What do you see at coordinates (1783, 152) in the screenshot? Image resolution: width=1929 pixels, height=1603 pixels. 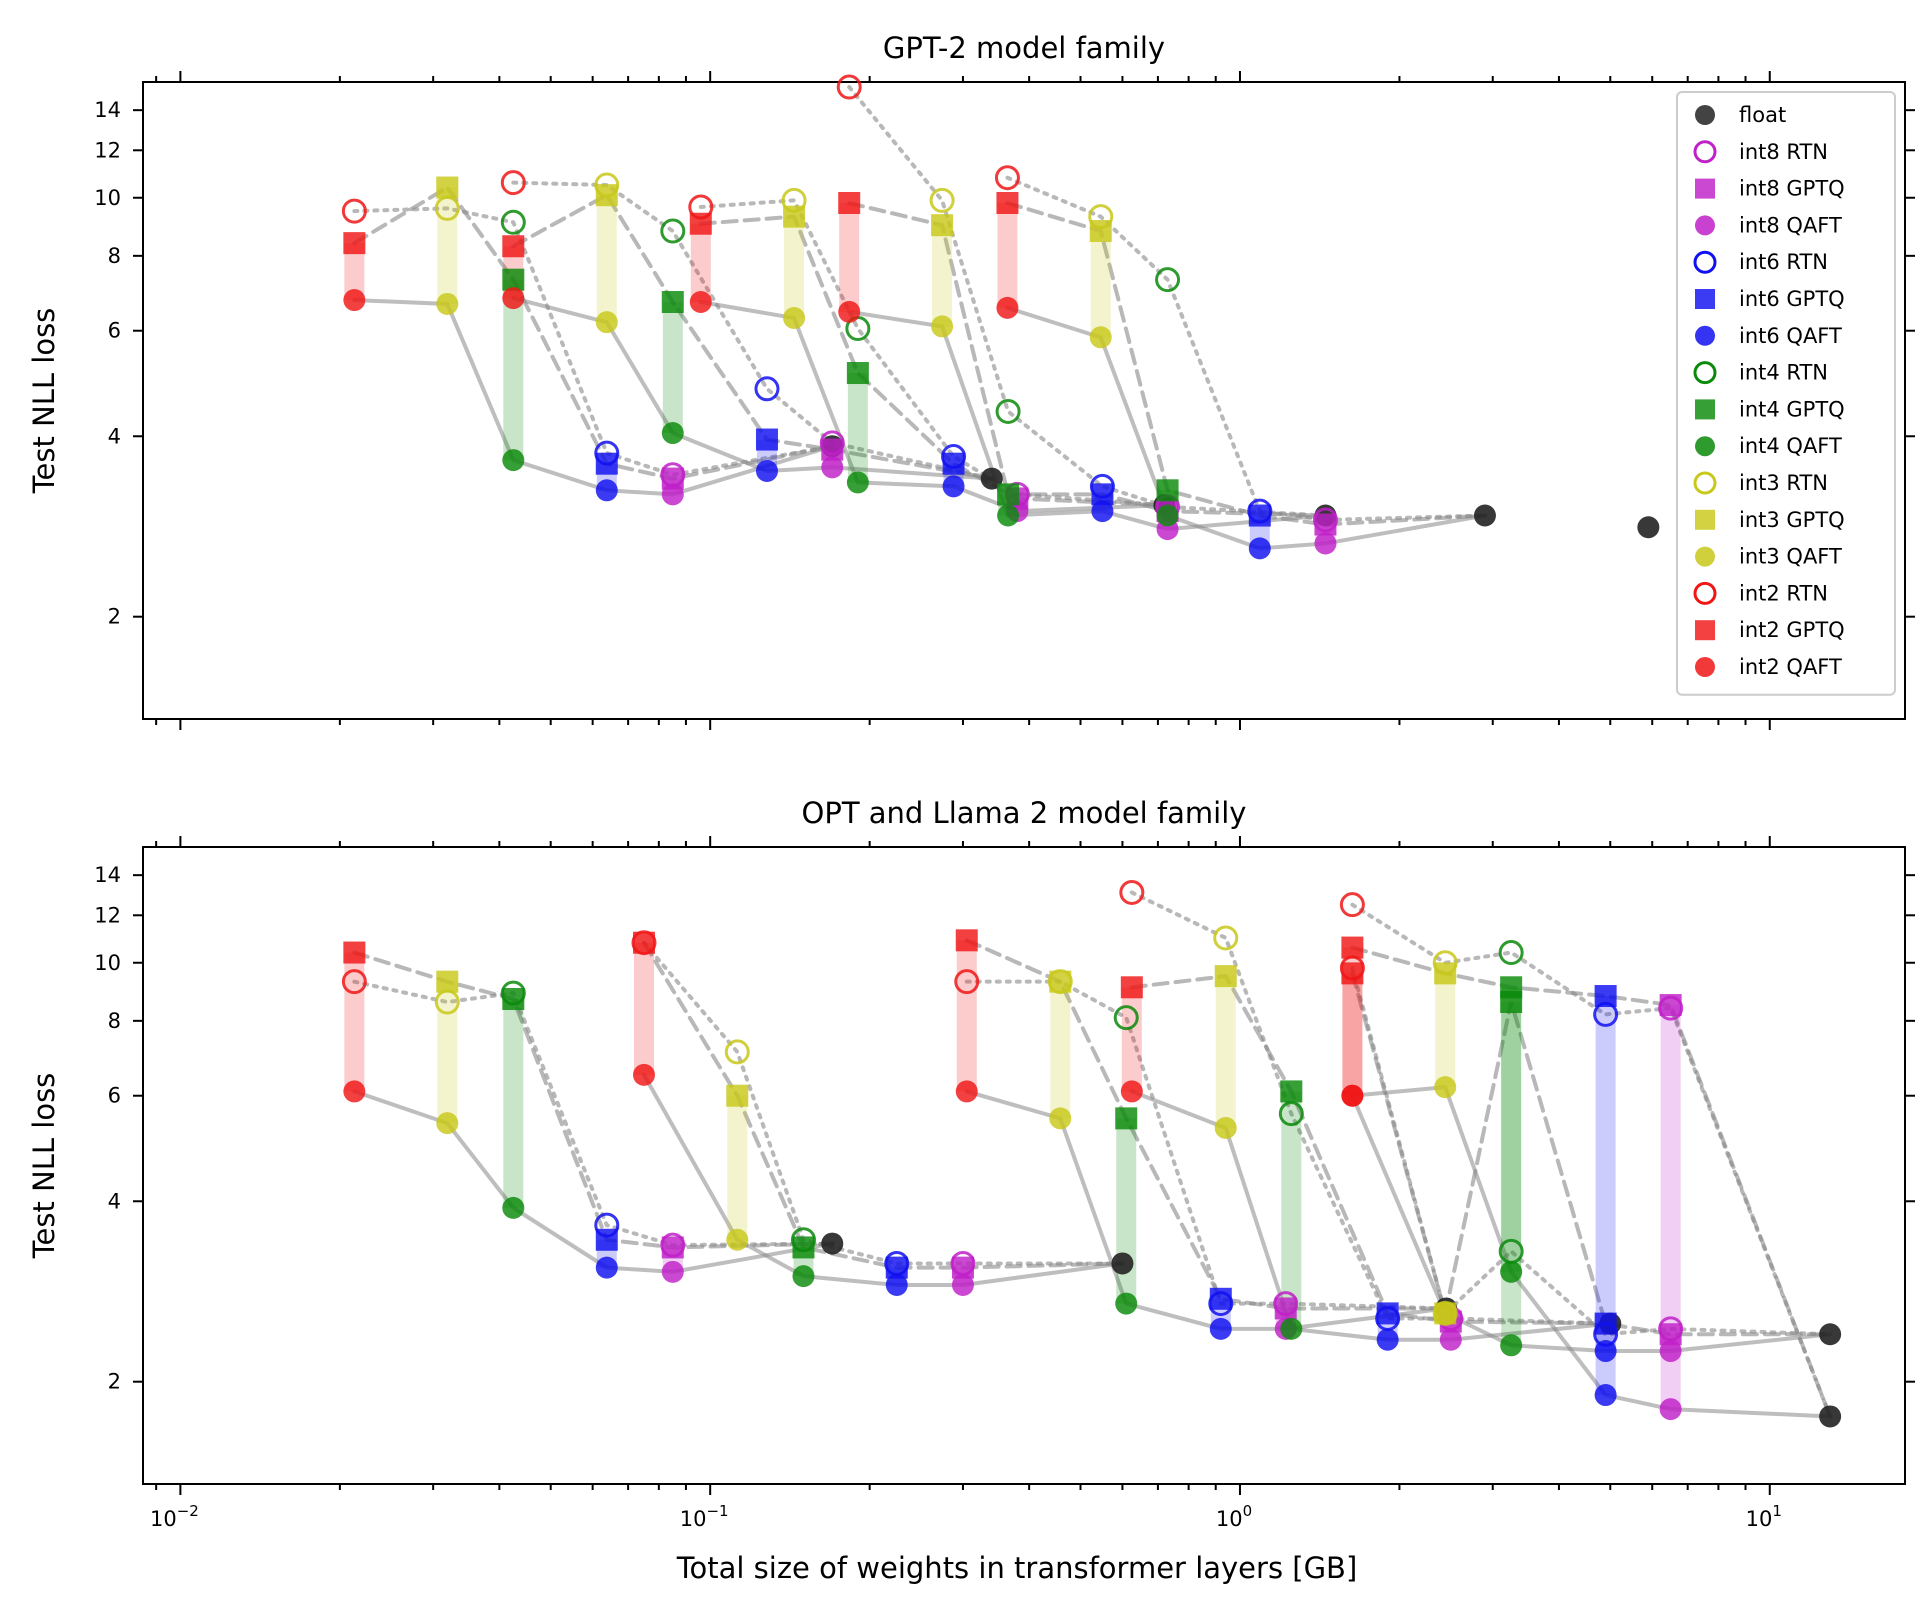 I see `legend-label: int8 RTN` at bounding box center [1783, 152].